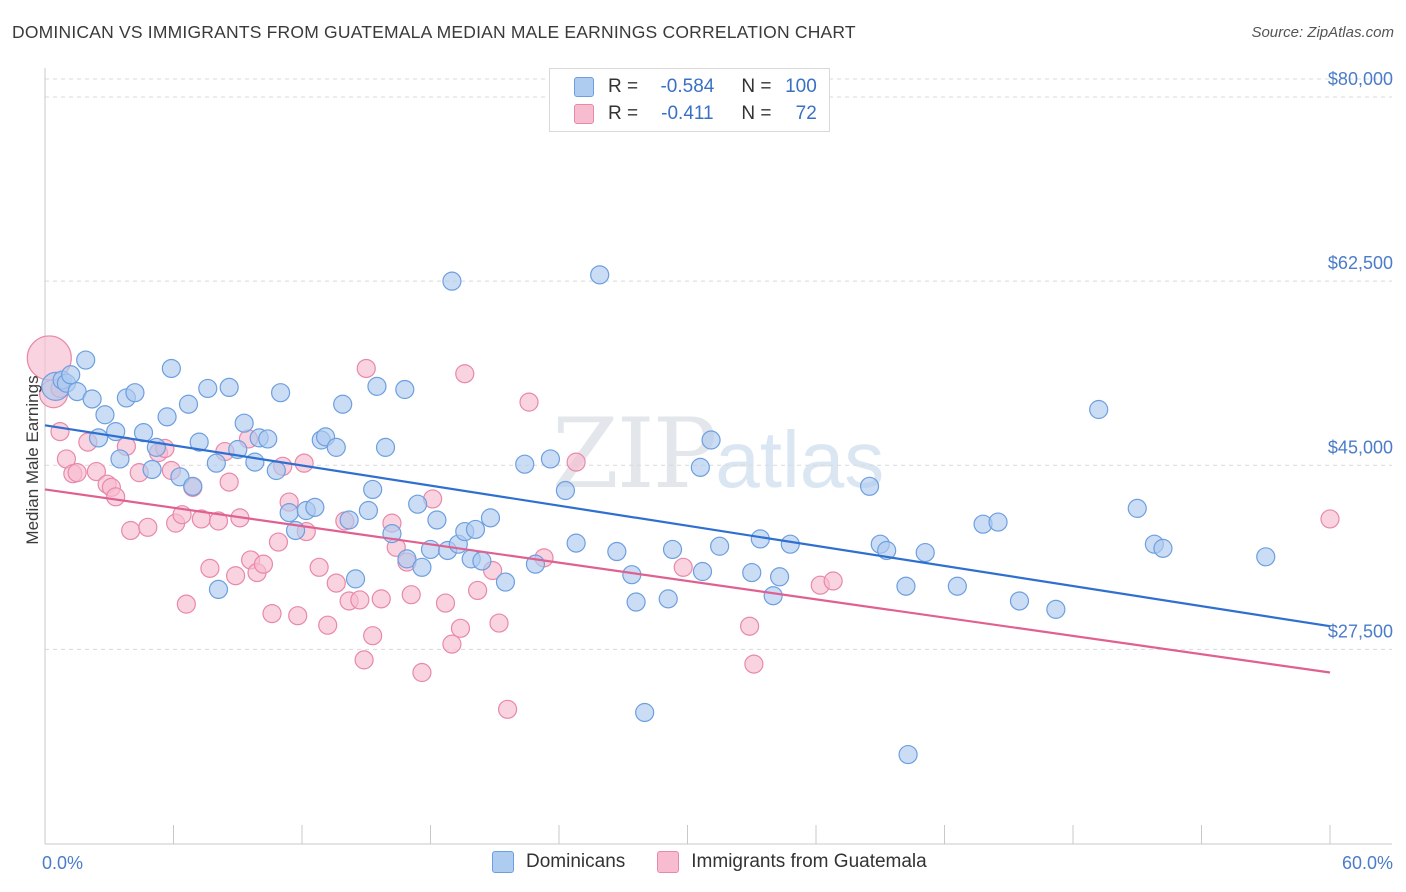  I want to click on y-tick-label: $45,000, so click(1360, 447).